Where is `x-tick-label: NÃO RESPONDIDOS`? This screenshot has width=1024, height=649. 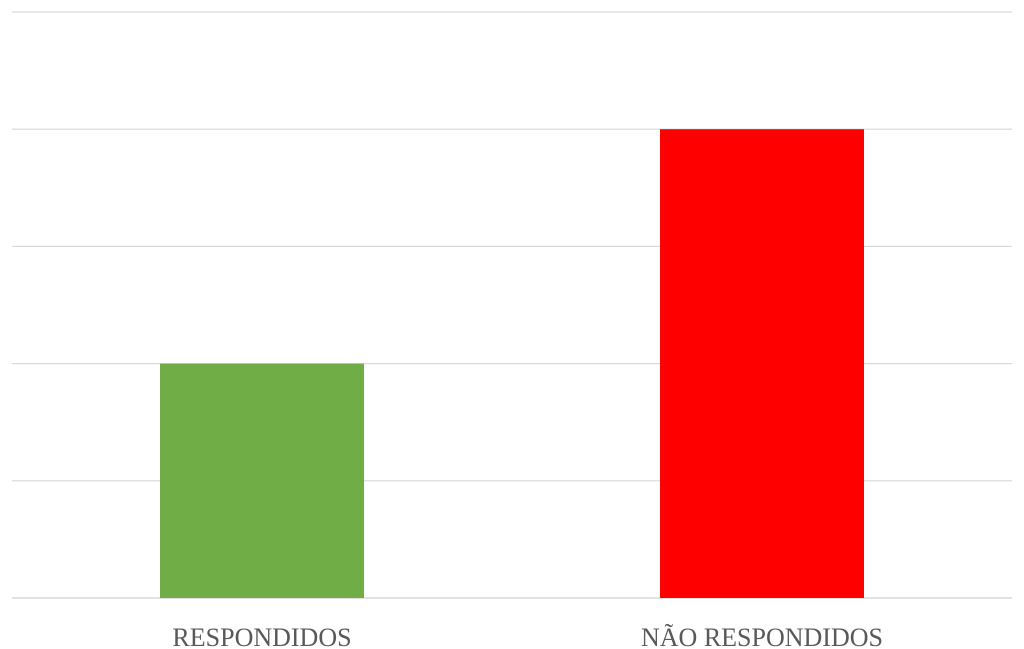 x-tick-label: NÃO RESPONDIDOS is located at coordinates (762, 636).